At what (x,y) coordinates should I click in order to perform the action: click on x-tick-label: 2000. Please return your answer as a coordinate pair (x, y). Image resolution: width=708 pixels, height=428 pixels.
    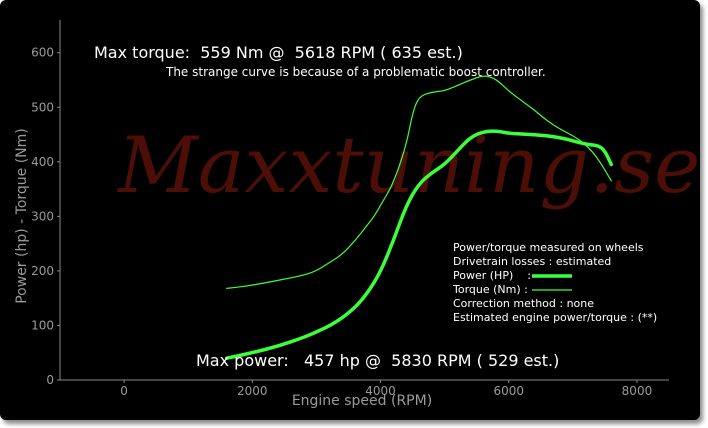
    Looking at the image, I should click on (252, 391).